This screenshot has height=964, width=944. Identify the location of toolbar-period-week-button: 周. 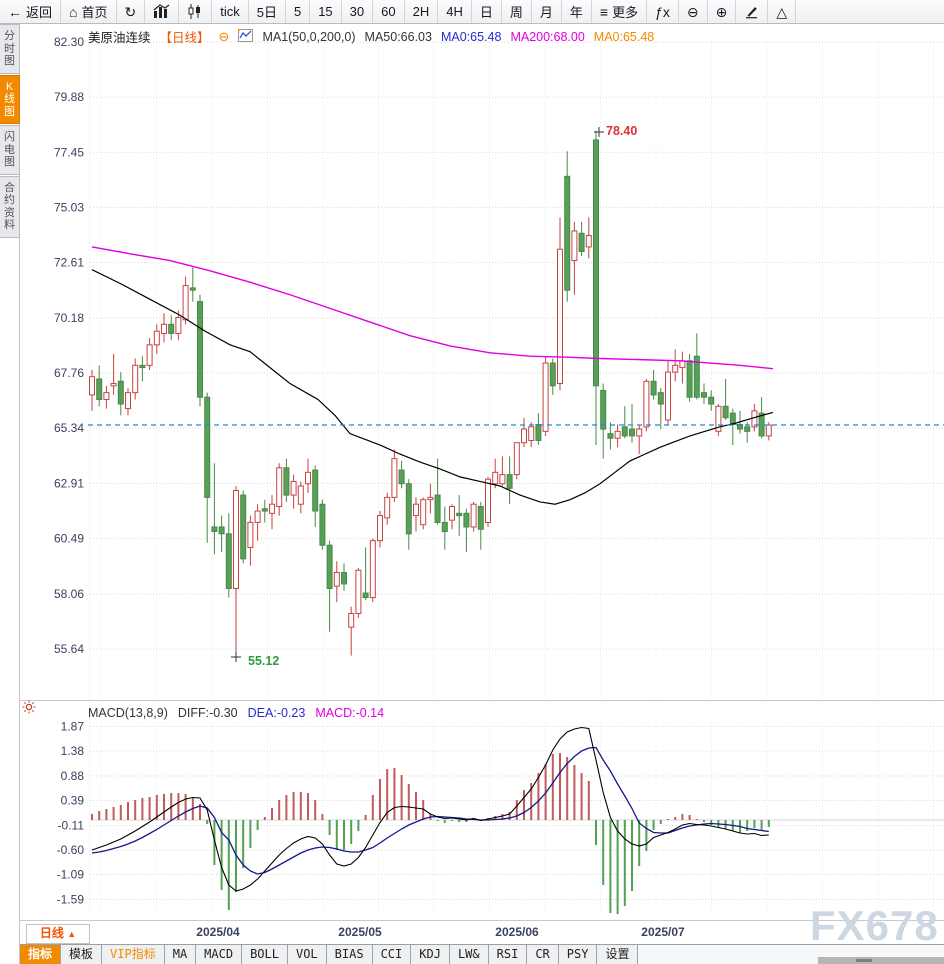
(517, 11).